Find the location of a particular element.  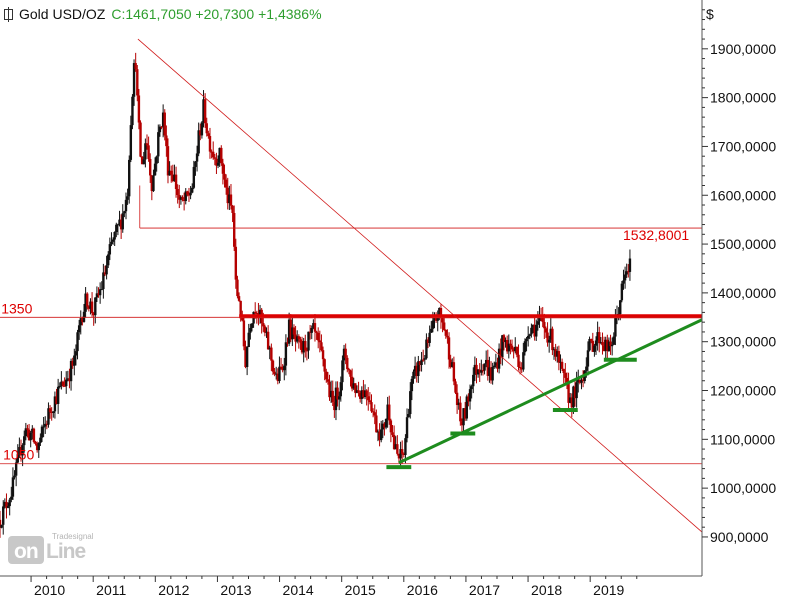

x-tick-label: 2019 is located at coordinates (608, 590).